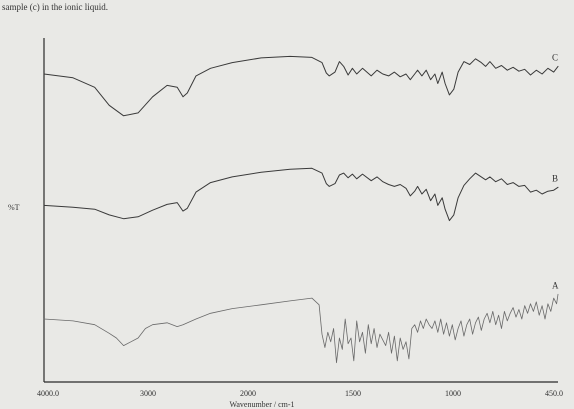  Describe the element at coordinates (555, 285) in the screenshot. I see `series-label-a: A` at that location.